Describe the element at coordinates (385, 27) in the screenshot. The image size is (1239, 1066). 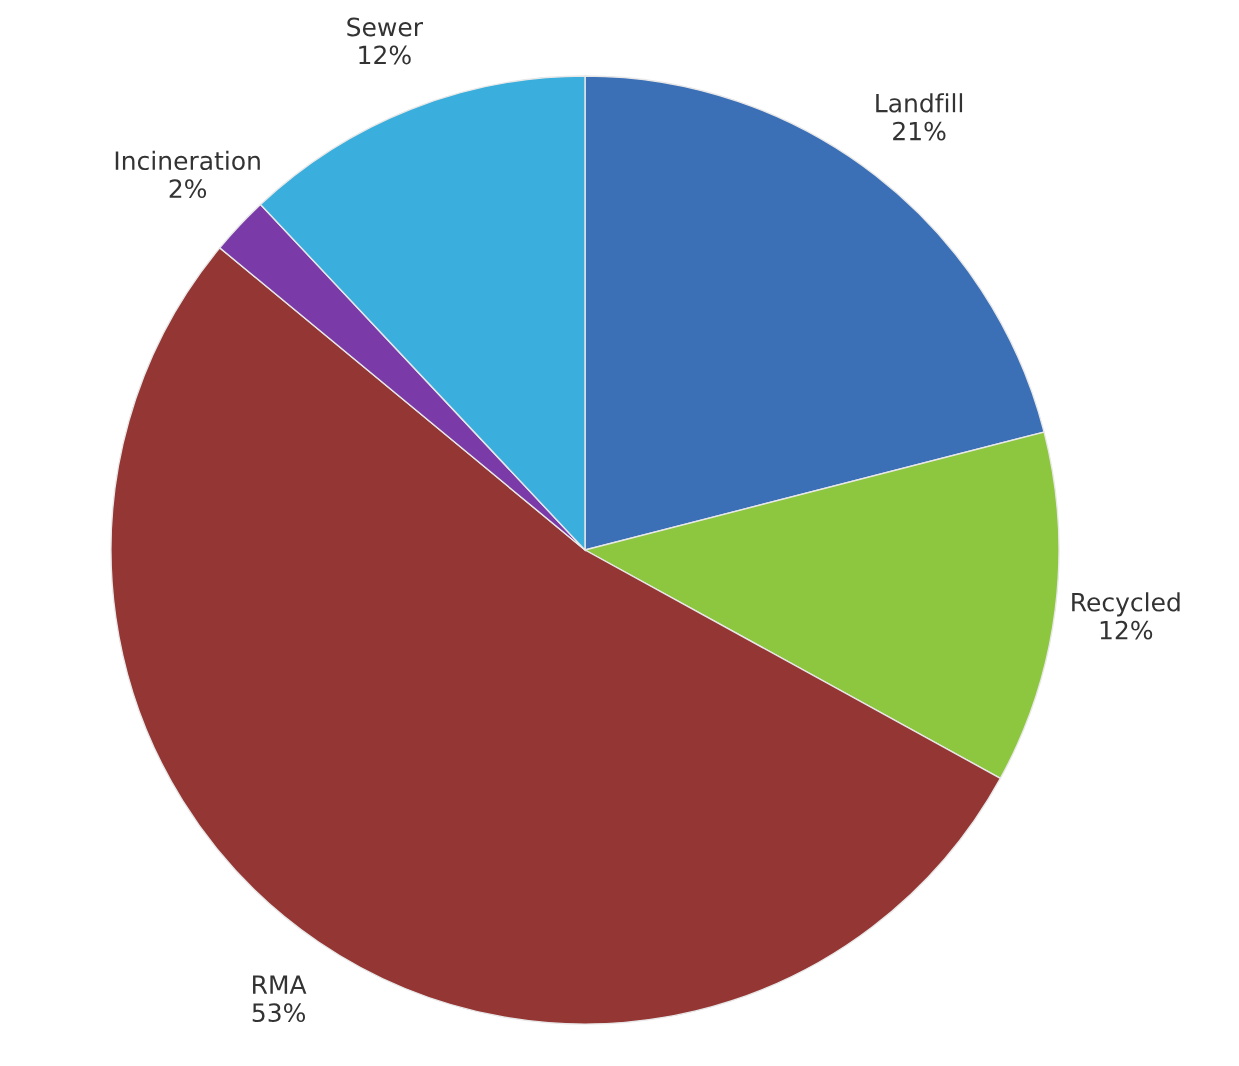
I see `slice-label: Sewer` at that location.